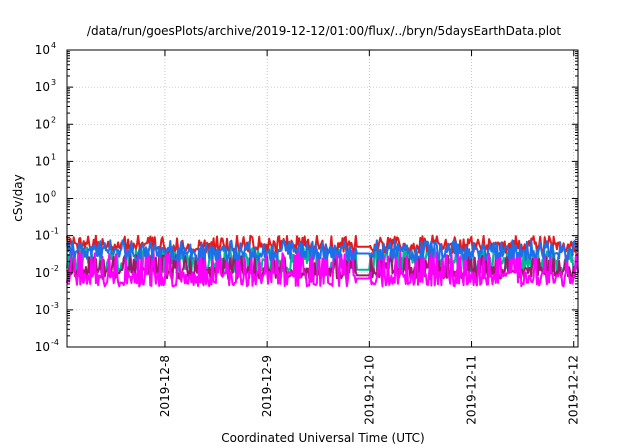 Image resolution: width=640 pixels, height=448 pixels. Describe the element at coordinates (267, 386) in the screenshot. I see `x-tick-label: 2019-12-9` at that location.